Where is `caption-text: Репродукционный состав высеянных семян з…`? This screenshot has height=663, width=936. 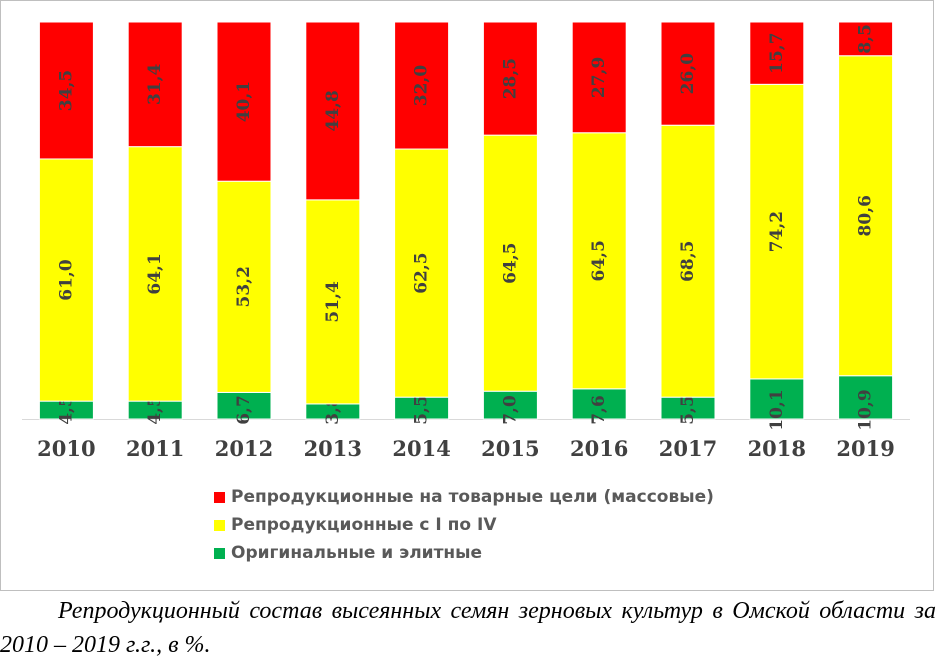
caption-text: Репродукционный состав высеянных семян з… is located at coordinates (468, 628).